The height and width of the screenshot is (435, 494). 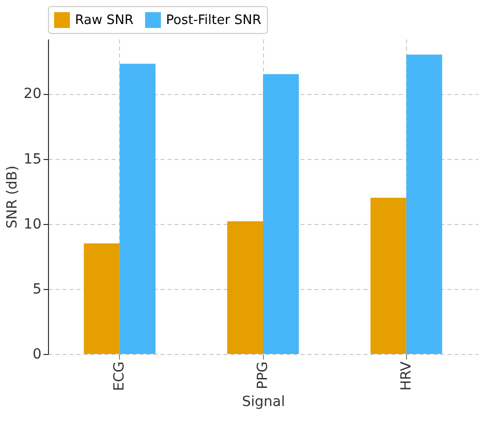 I want to click on legend-label: Raw SNR, so click(x=104, y=20).